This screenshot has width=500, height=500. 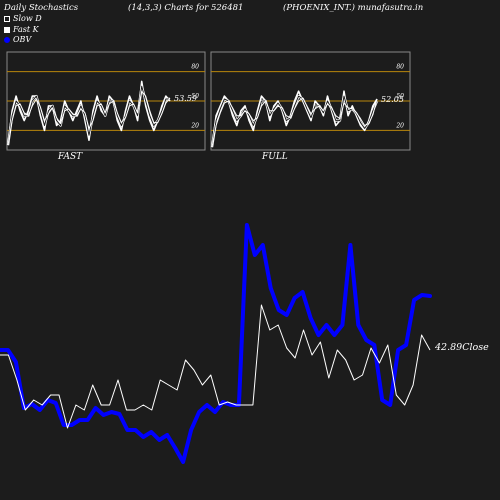 What do you see at coordinates (400, 67) in the screenshot?
I see `full-tick-label-80: 80` at bounding box center [400, 67].